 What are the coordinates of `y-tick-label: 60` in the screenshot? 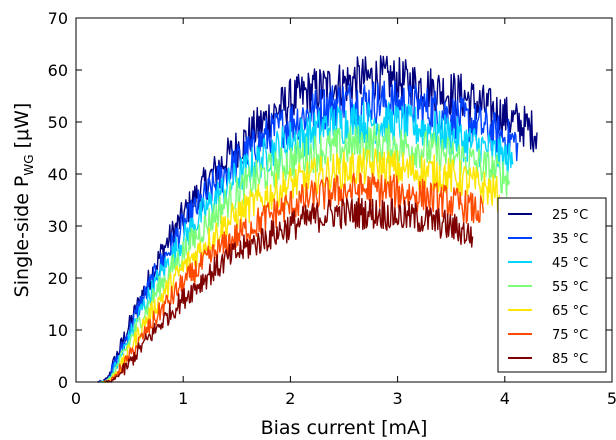 It's located at (58, 70).